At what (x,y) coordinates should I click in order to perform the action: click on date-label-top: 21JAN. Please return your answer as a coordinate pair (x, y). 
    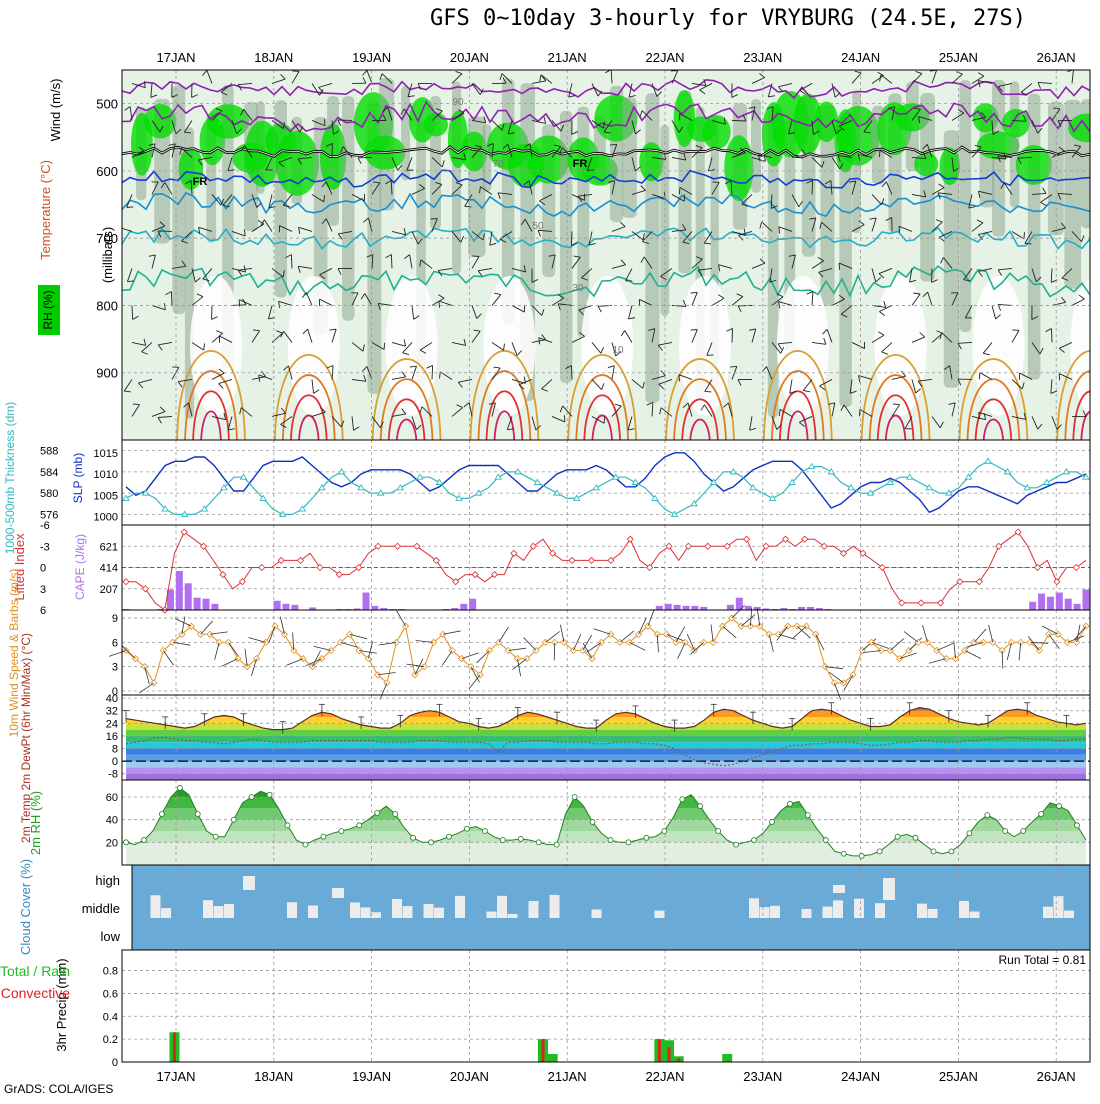
    Looking at the image, I should click on (567, 57).